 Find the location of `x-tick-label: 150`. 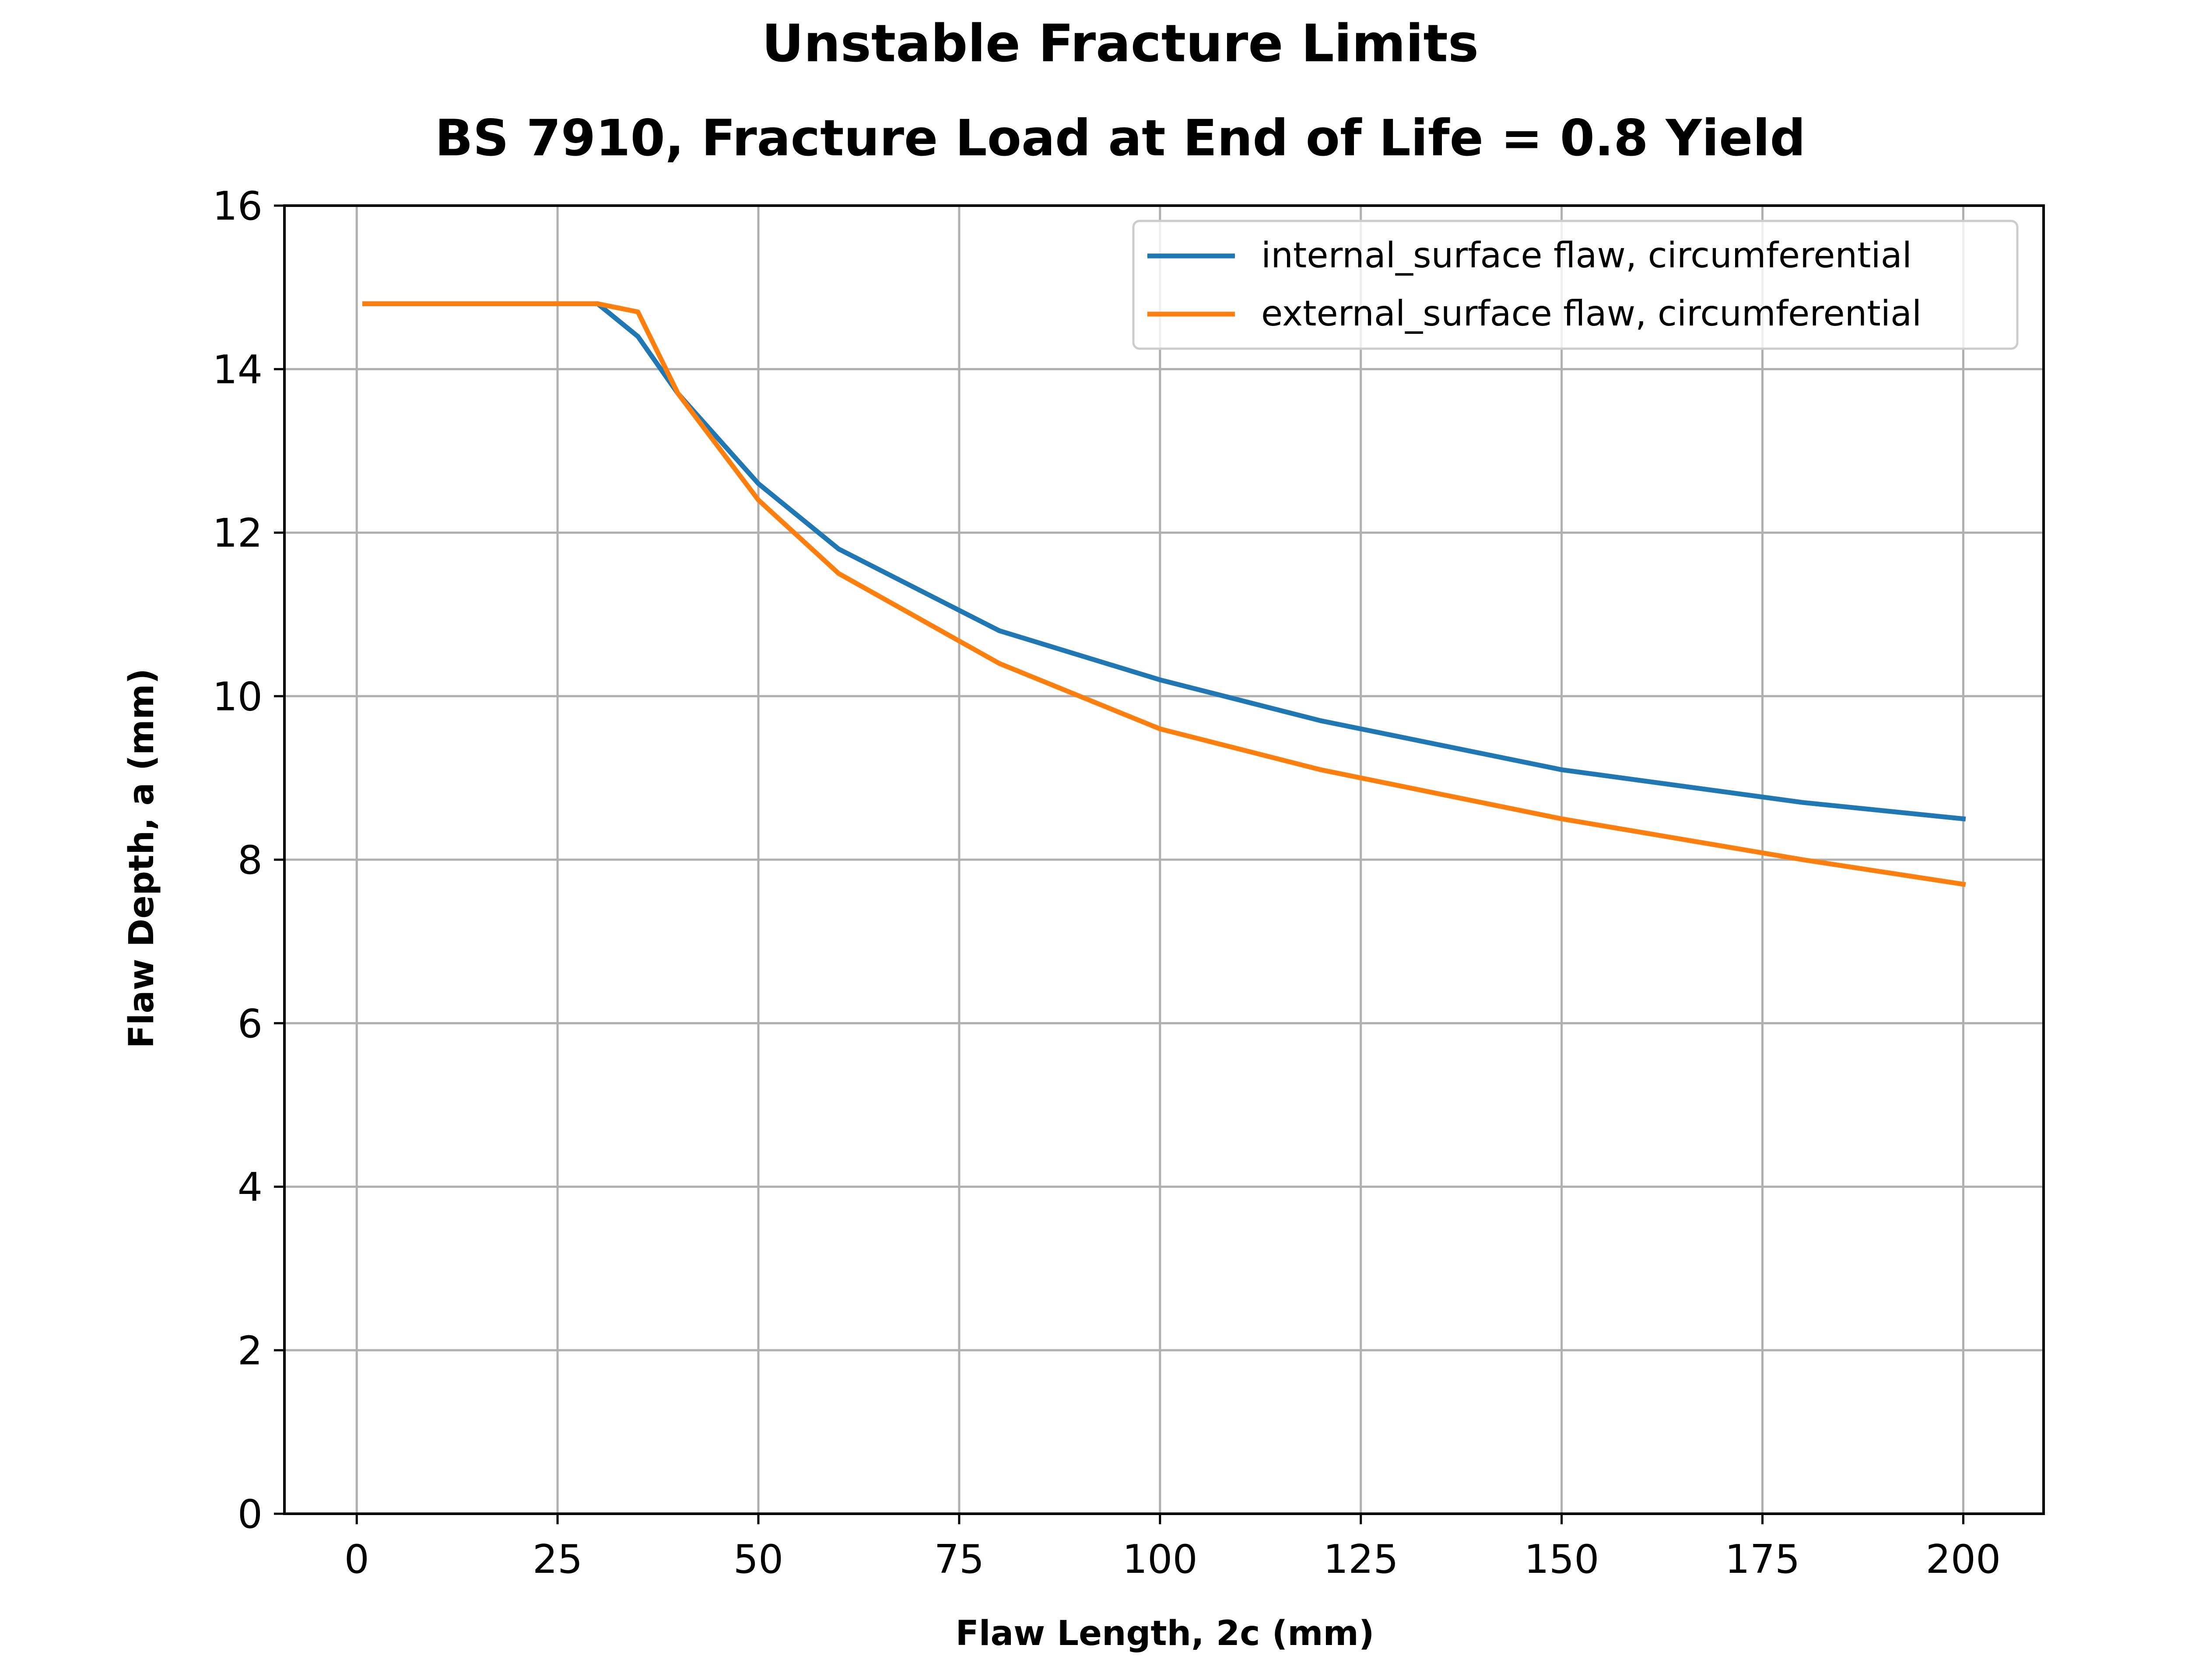

x-tick-label: 150 is located at coordinates (1562, 1559).